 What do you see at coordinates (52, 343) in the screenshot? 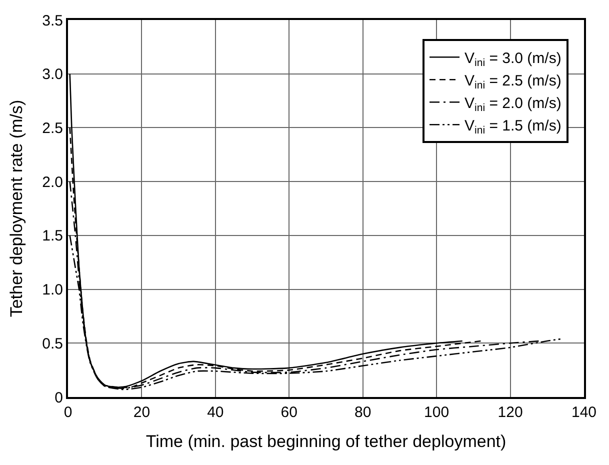
I see `y-tick-label: 0.5` at bounding box center [52, 343].